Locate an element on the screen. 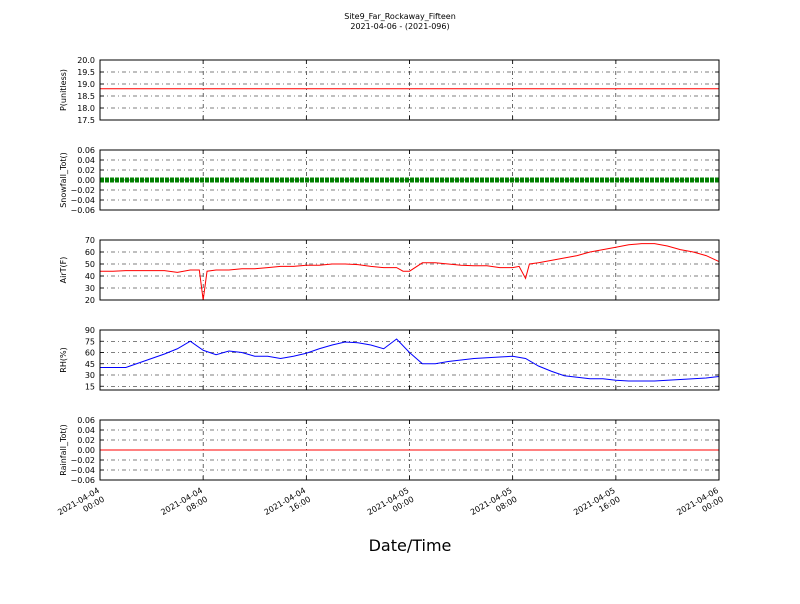 This screenshot has height=604, width=800. y-axis-label: Rainfall_Tot() is located at coordinates (63, 450).